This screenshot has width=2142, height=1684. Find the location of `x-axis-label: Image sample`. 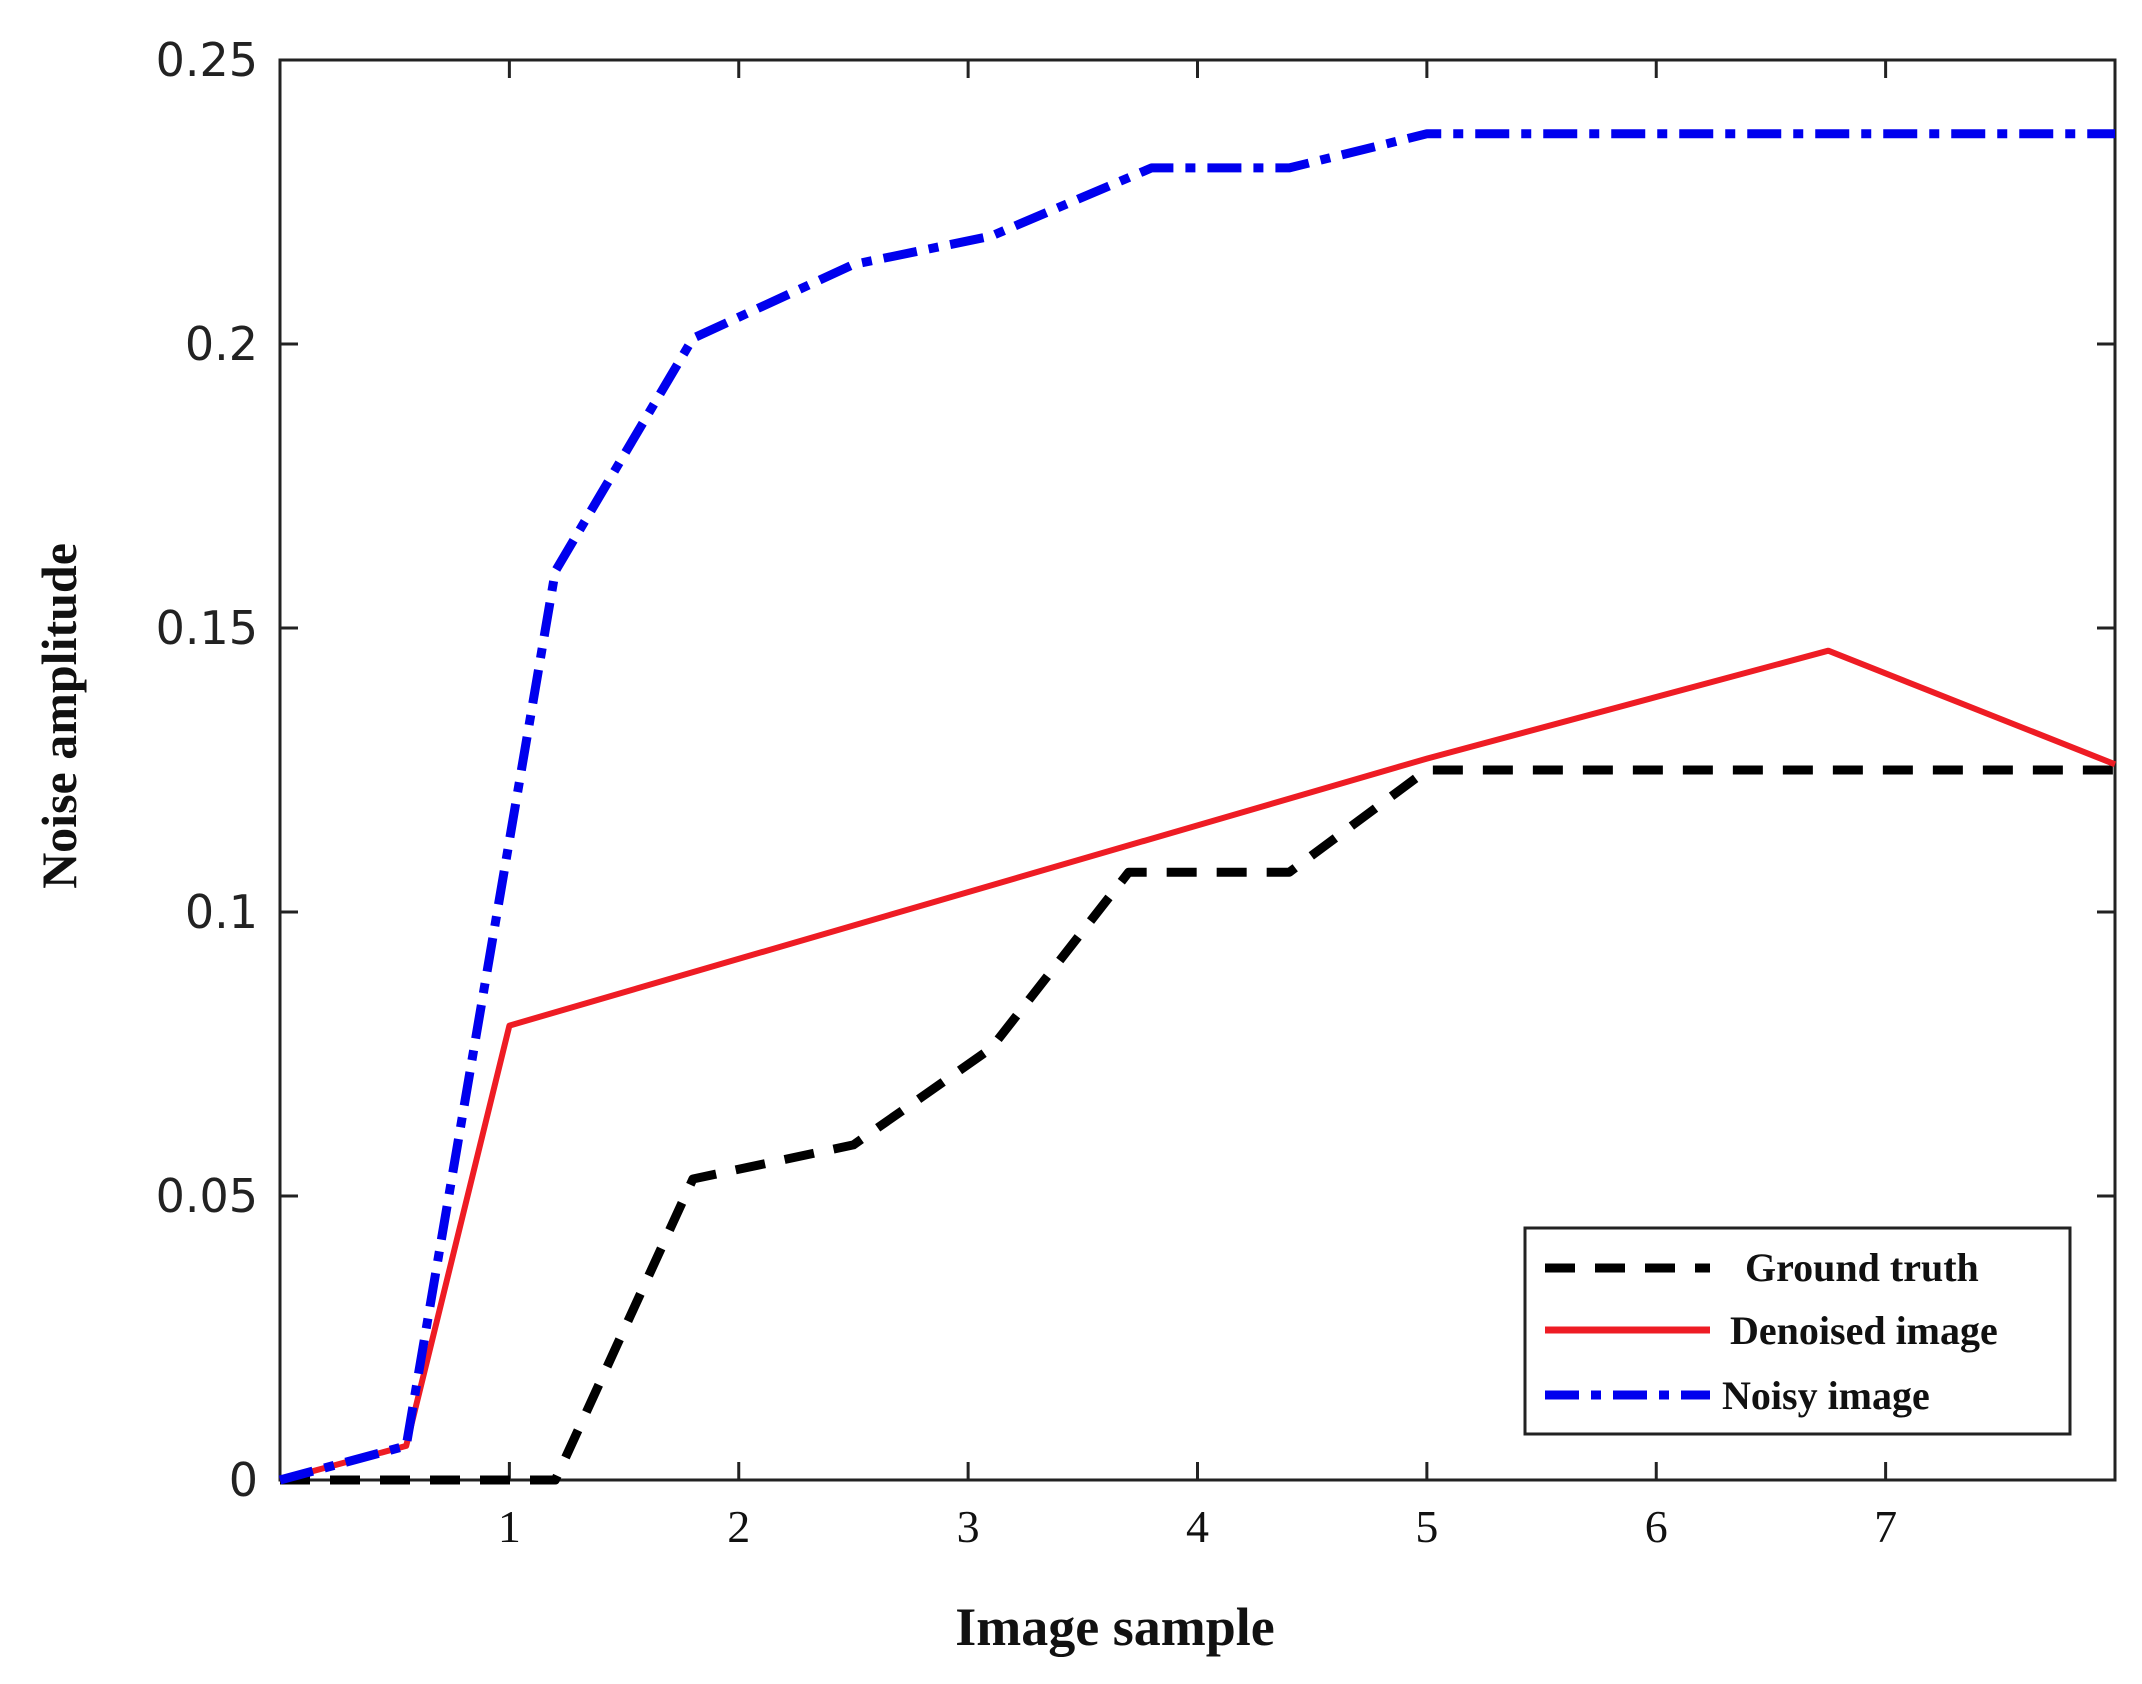

x-axis-label: Image sample is located at coordinates (1114, 1627).